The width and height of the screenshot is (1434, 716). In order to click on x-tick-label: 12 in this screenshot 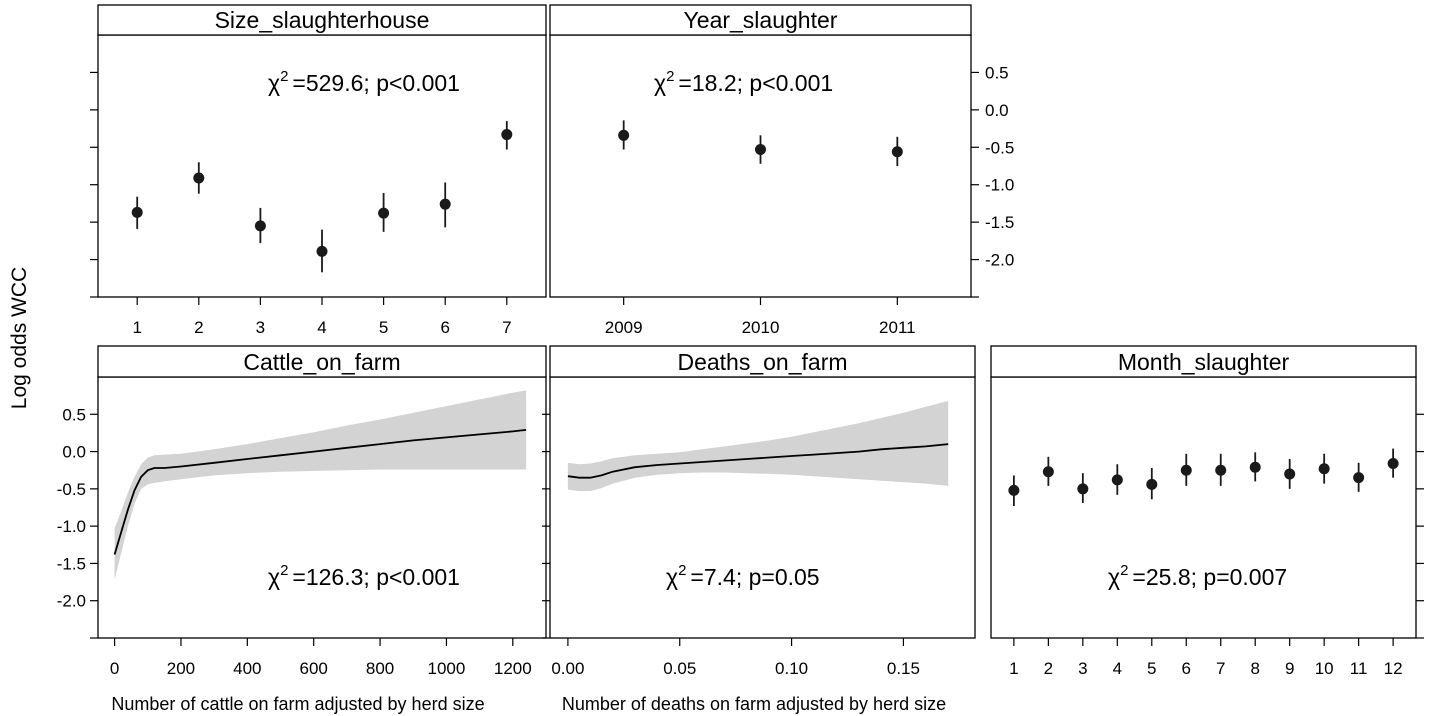, I will do `click(1393, 668)`.